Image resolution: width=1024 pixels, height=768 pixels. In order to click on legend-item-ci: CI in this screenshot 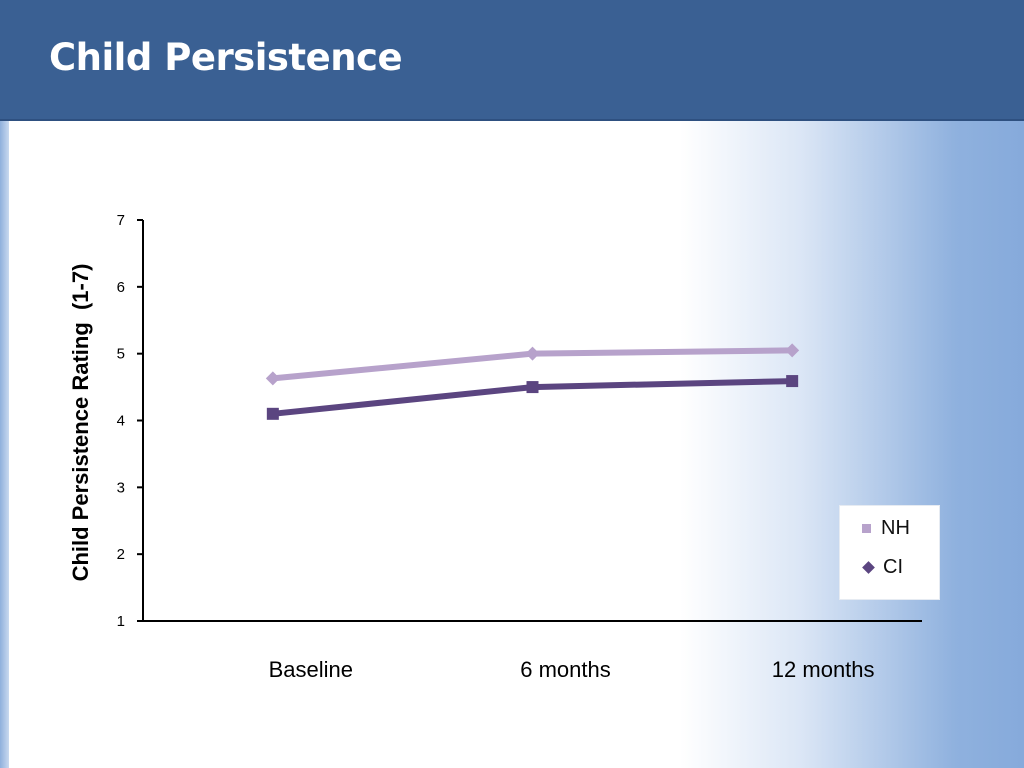, I will do `click(882, 567)`.